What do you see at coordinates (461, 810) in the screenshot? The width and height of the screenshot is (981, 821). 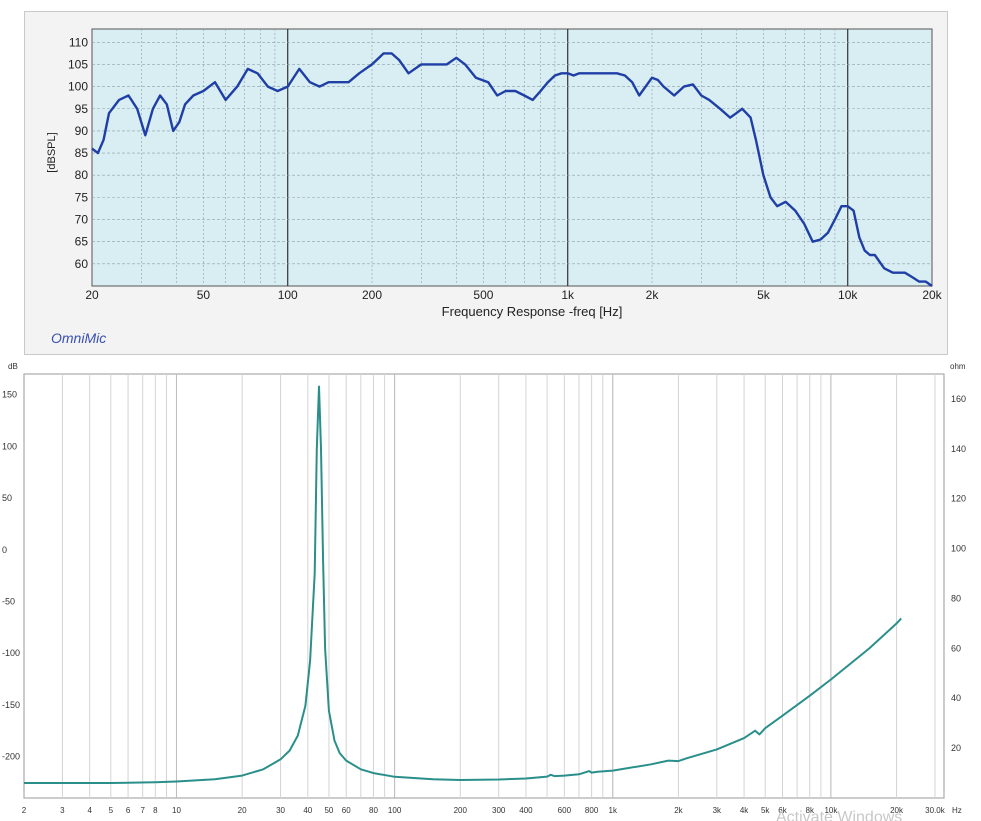 I see `imp-x-tick-label: 200` at bounding box center [461, 810].